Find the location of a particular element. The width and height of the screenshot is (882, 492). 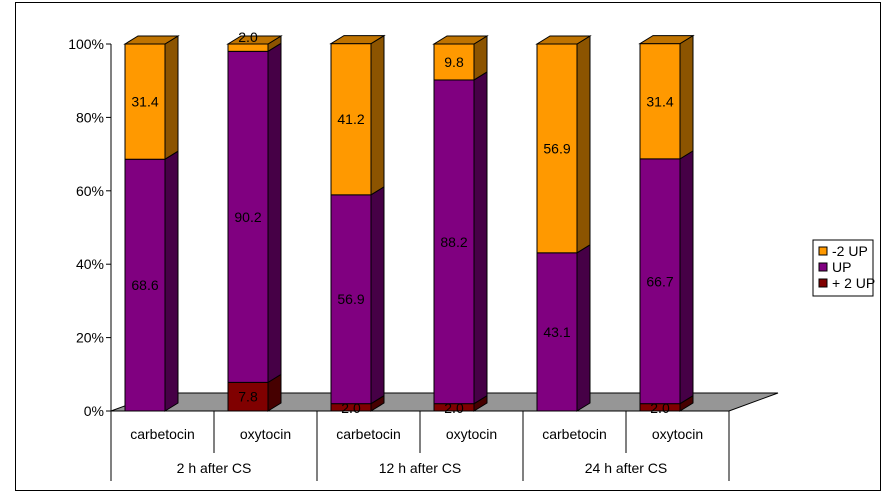

x-group-label: 12 h after CS is located at coordinates (420, 468).